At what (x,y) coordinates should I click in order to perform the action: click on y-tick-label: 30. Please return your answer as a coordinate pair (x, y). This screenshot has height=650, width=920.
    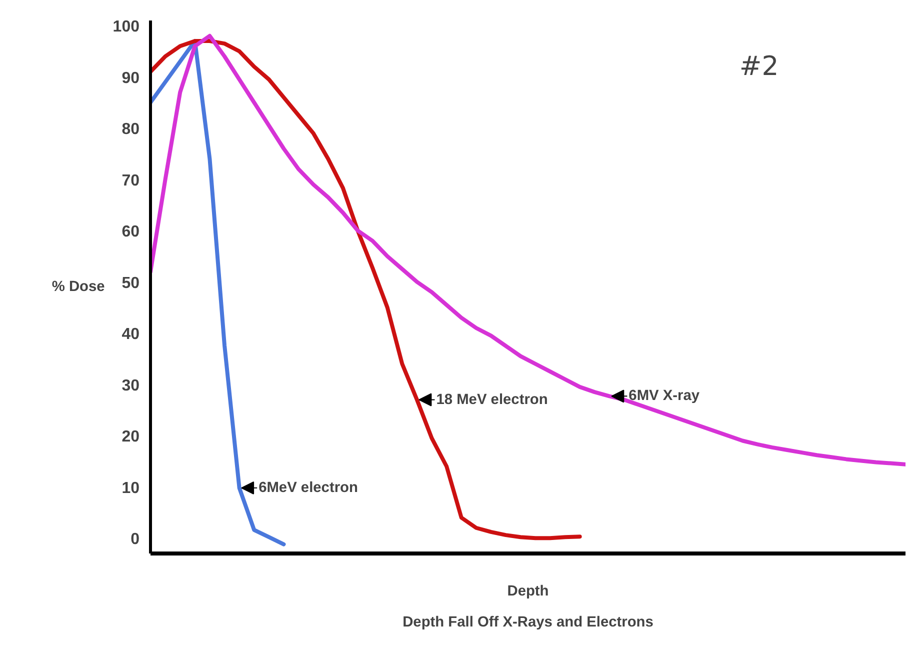
    Looking at the image, I should click on (131, 385).